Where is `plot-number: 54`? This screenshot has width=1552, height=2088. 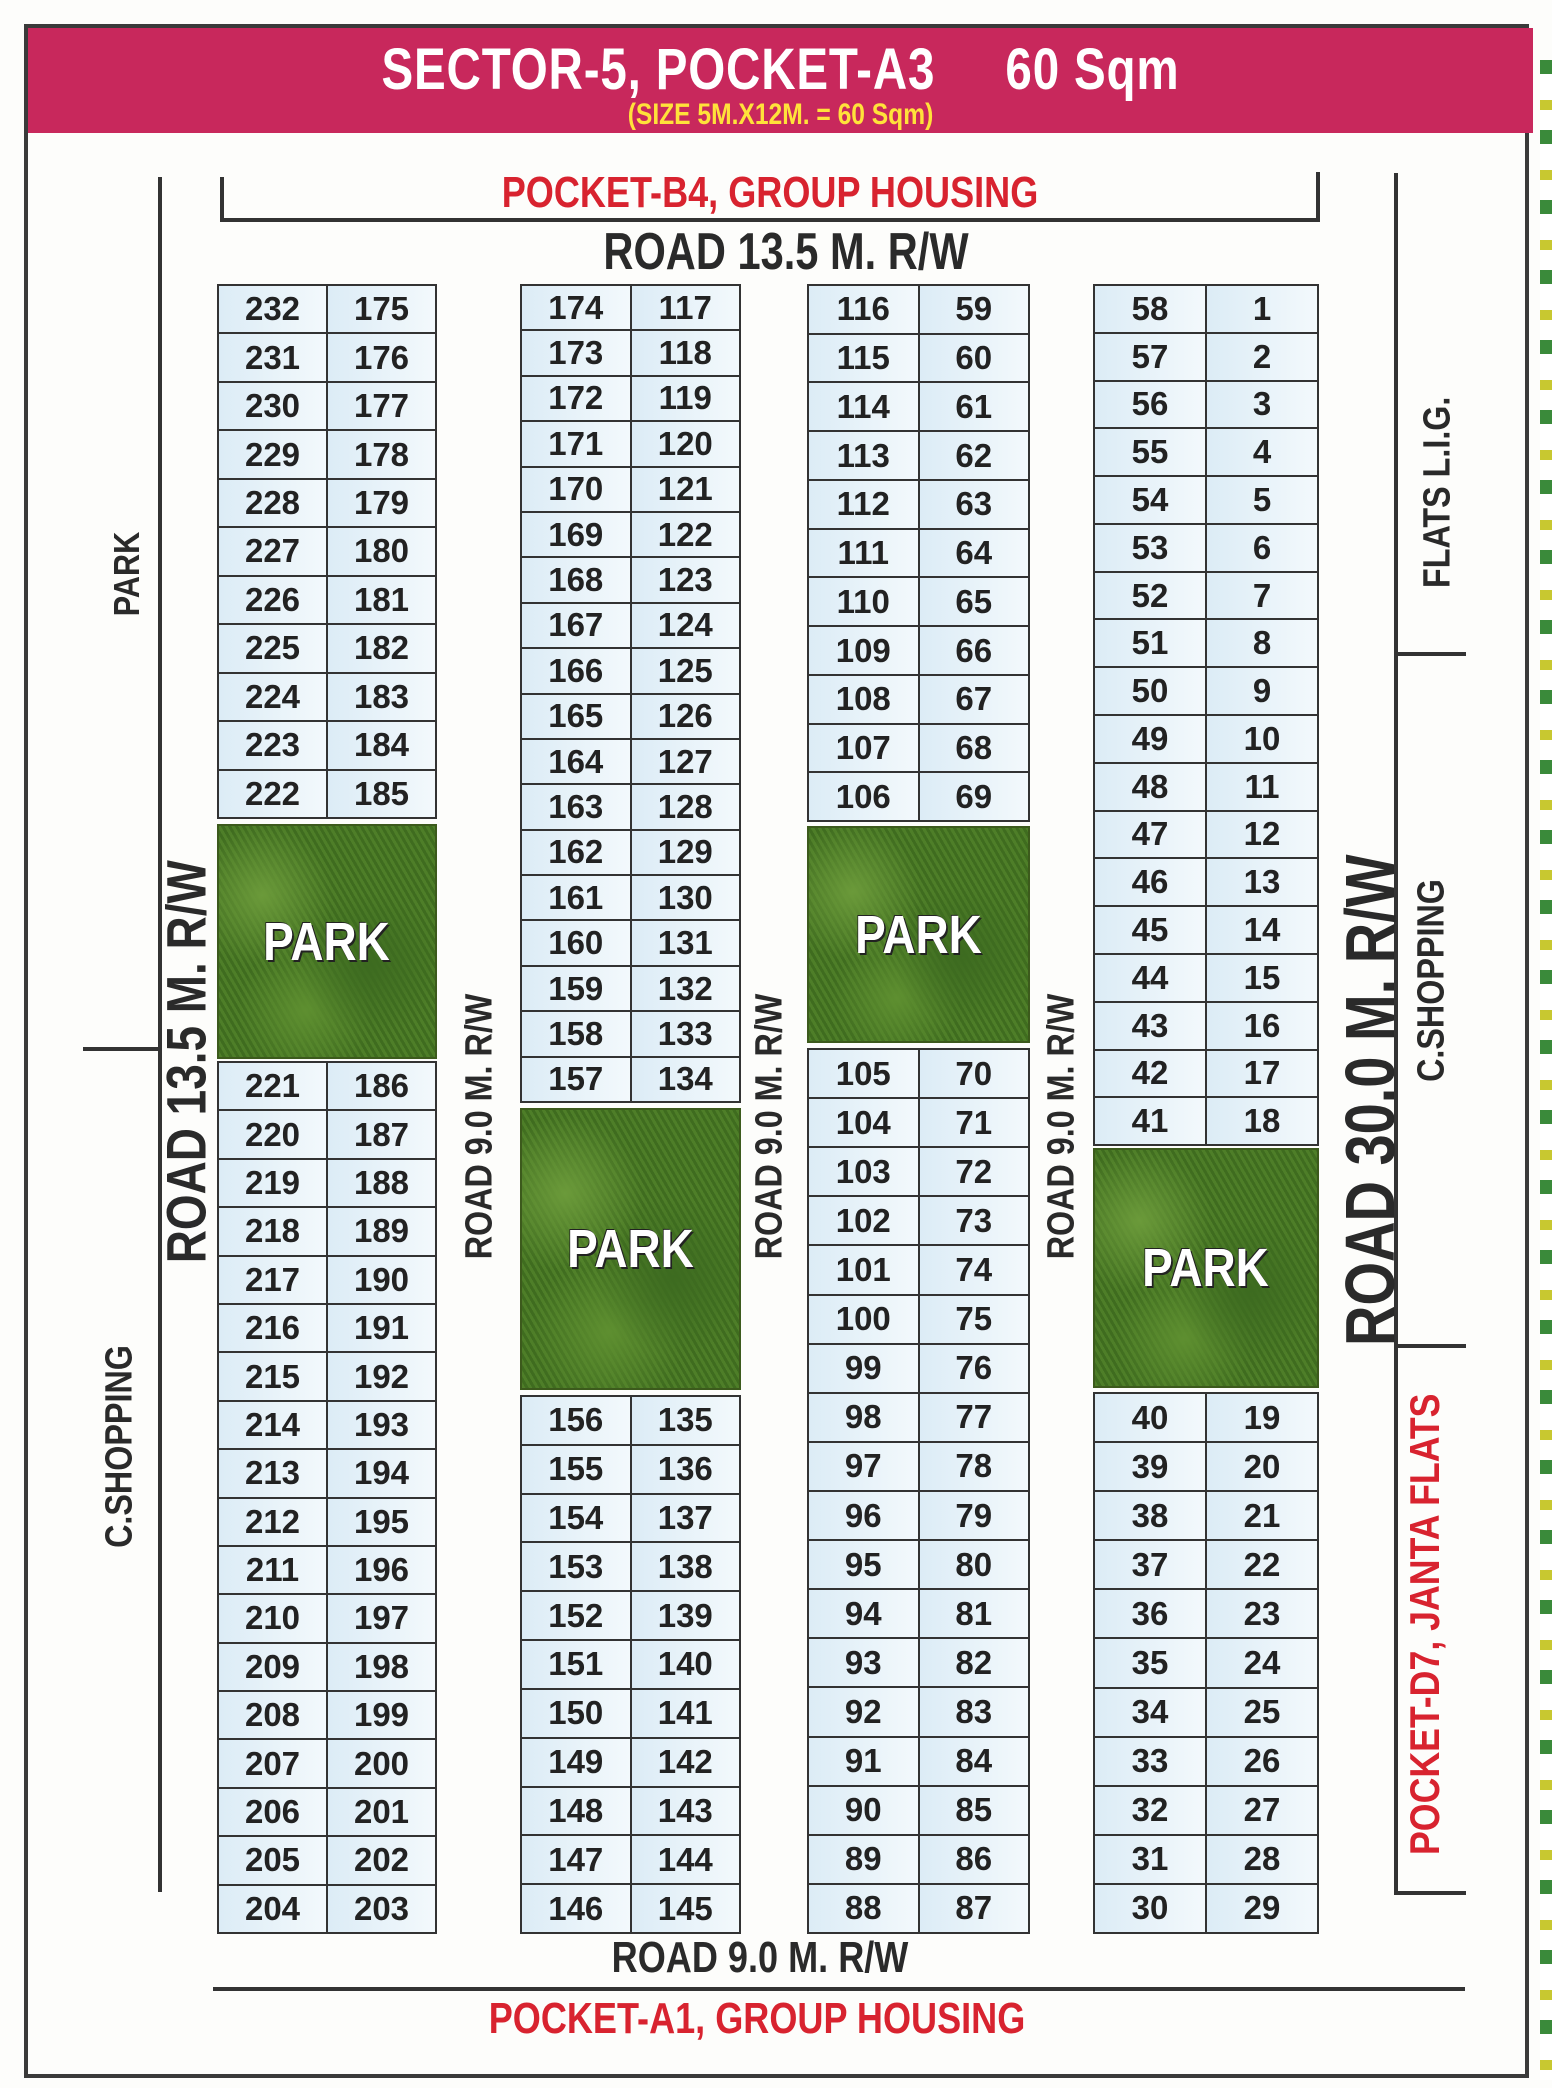 plot-number: 54 is located at coordinates (1151, 500).